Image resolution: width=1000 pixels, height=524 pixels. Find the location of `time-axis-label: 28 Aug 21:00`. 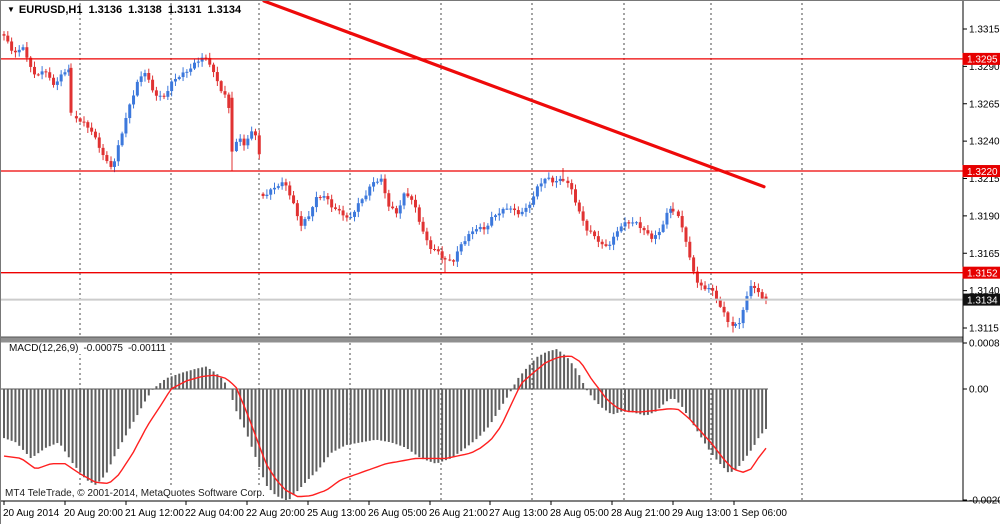

time-axis-label: 28 Aug 21:00 is located at coordinates (640, 513).